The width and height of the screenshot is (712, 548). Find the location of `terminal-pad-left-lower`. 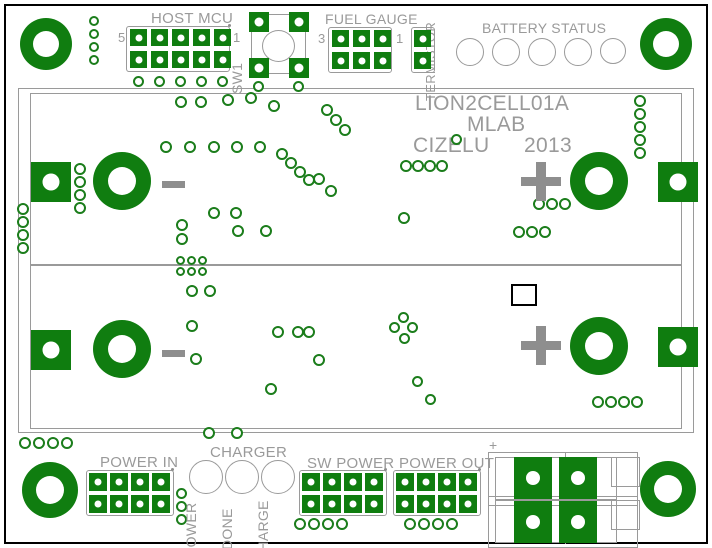

terminal-pad-left-lower is located at coordinates (51, 350).